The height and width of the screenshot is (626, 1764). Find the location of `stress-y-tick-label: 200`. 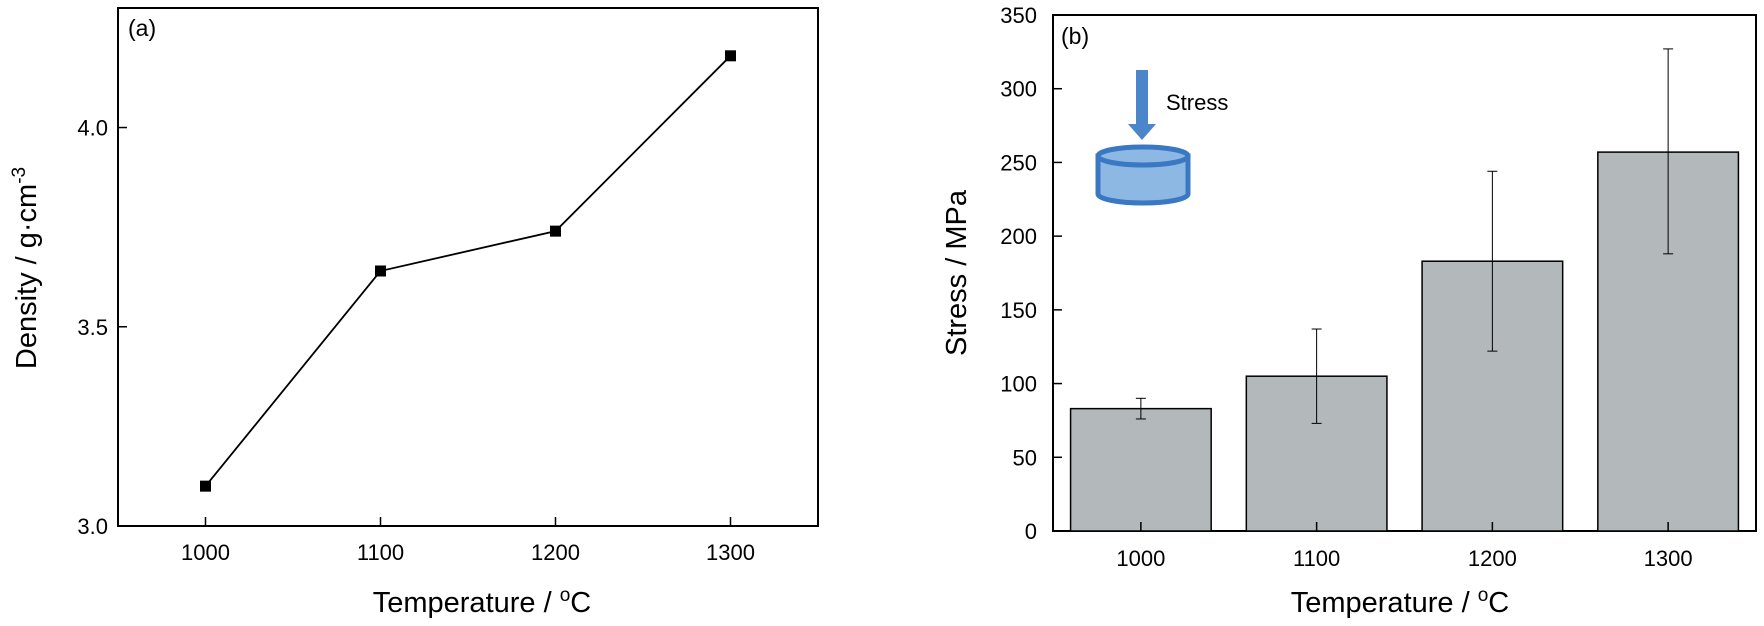

stress-y-tick-label: 200 is located at coordinates (1018, 236).